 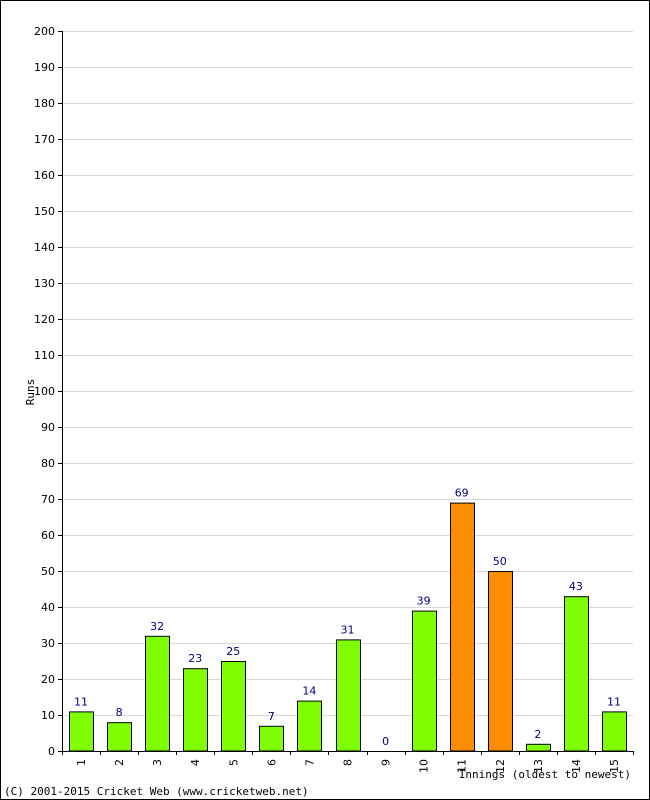 What do you see at coordinates (48, 535) in the screenshot?
I see `y-tick-label: 60` at bounding box center [48, 535].